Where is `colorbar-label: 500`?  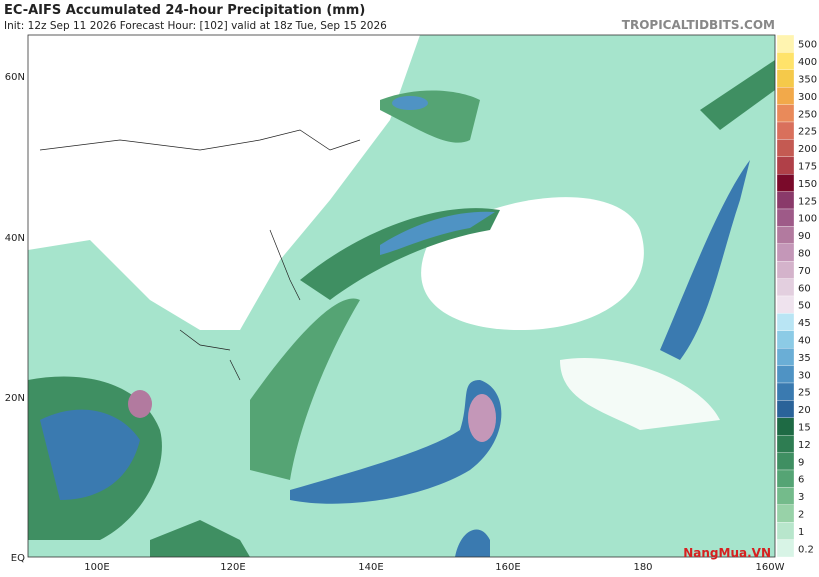 colorbar-label: 500 is located at coordinates (807, 45).